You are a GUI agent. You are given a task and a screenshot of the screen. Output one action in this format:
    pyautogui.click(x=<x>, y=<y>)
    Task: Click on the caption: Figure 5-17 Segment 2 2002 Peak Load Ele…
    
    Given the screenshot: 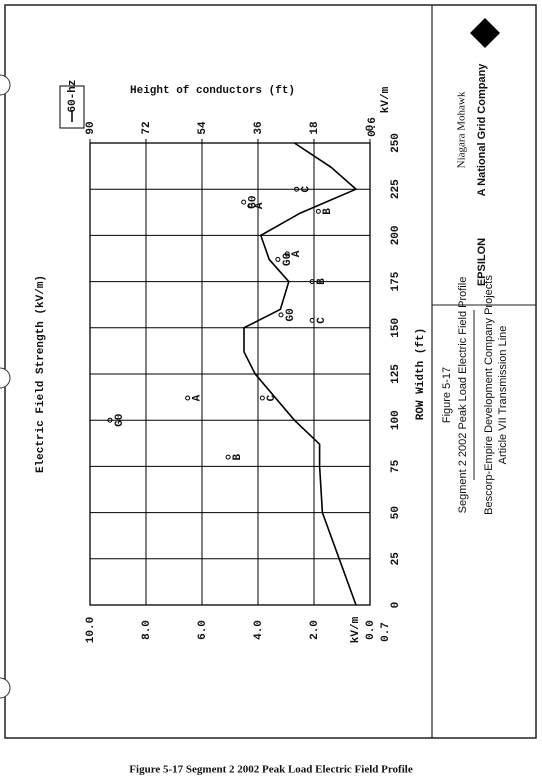 What is the action you would take?
    pyautogui.click(x=271, y=770)
    